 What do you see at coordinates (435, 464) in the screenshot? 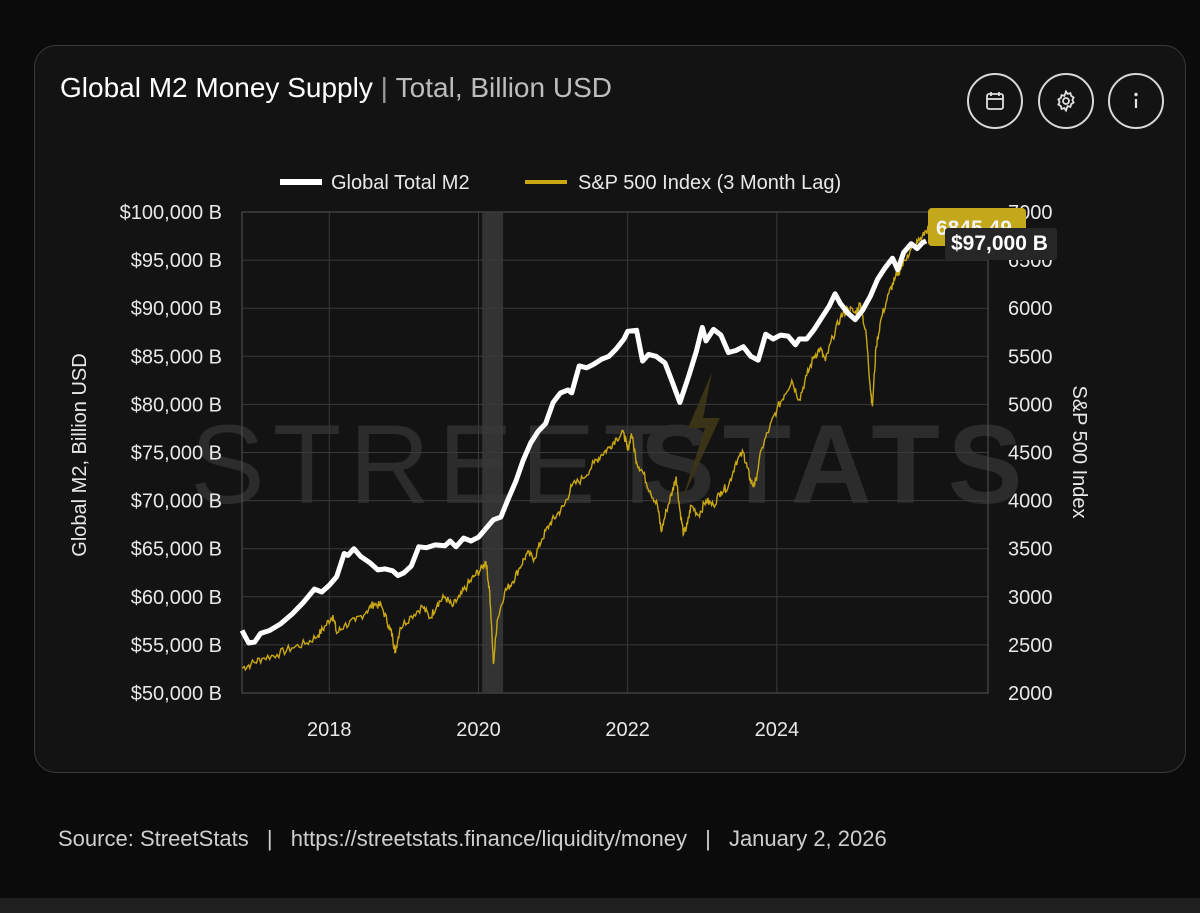
I see `watermark-street: STREET` at bounding box center [435, 464].